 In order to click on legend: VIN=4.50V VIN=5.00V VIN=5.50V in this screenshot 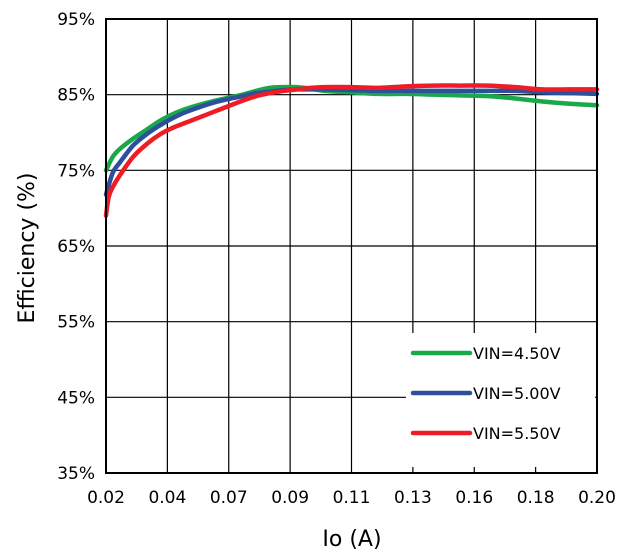, I will do `click(500, 400)`.